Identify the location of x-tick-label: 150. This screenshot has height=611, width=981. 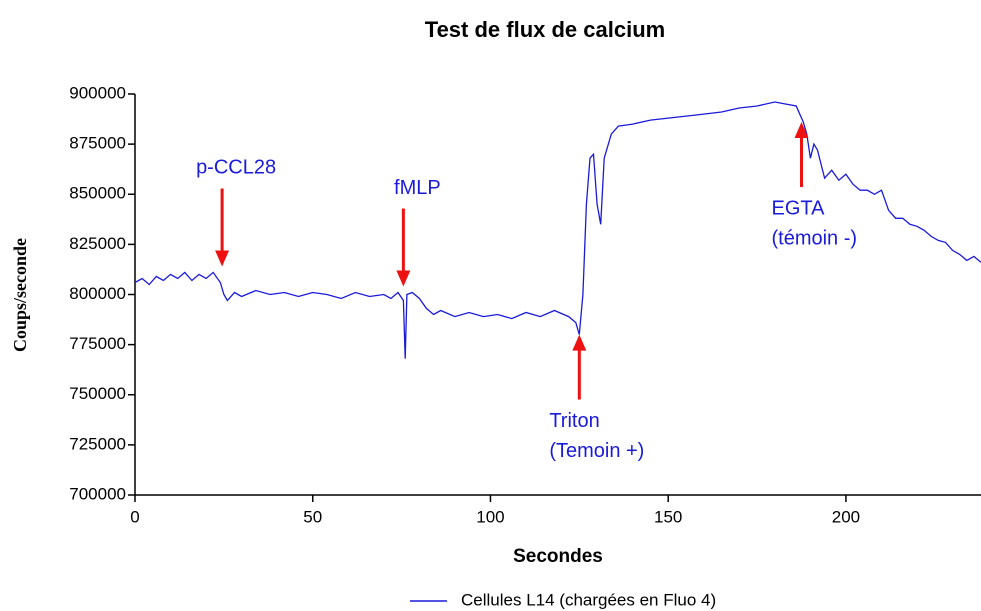
(668, 516).